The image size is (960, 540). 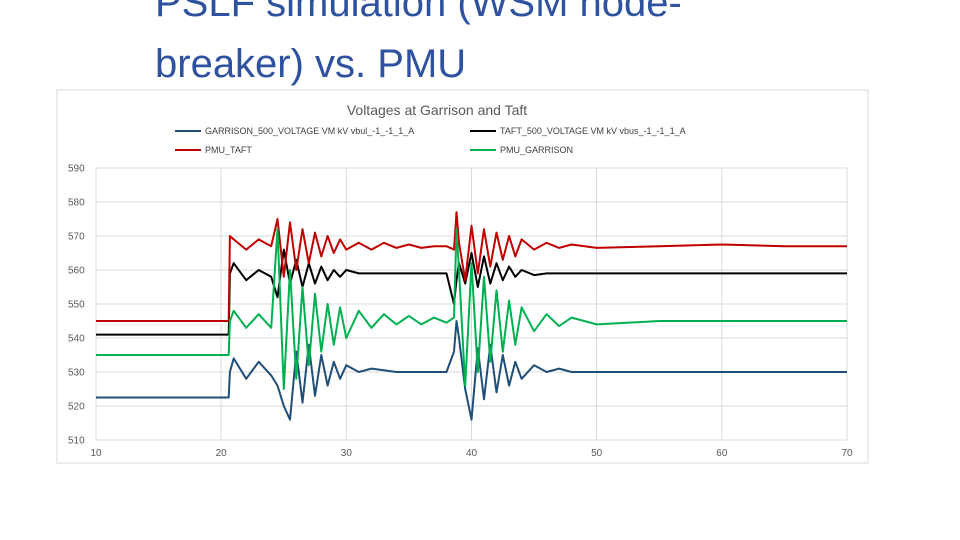 I want to click on y-tick-label: 580, so click(x=76, y=203).